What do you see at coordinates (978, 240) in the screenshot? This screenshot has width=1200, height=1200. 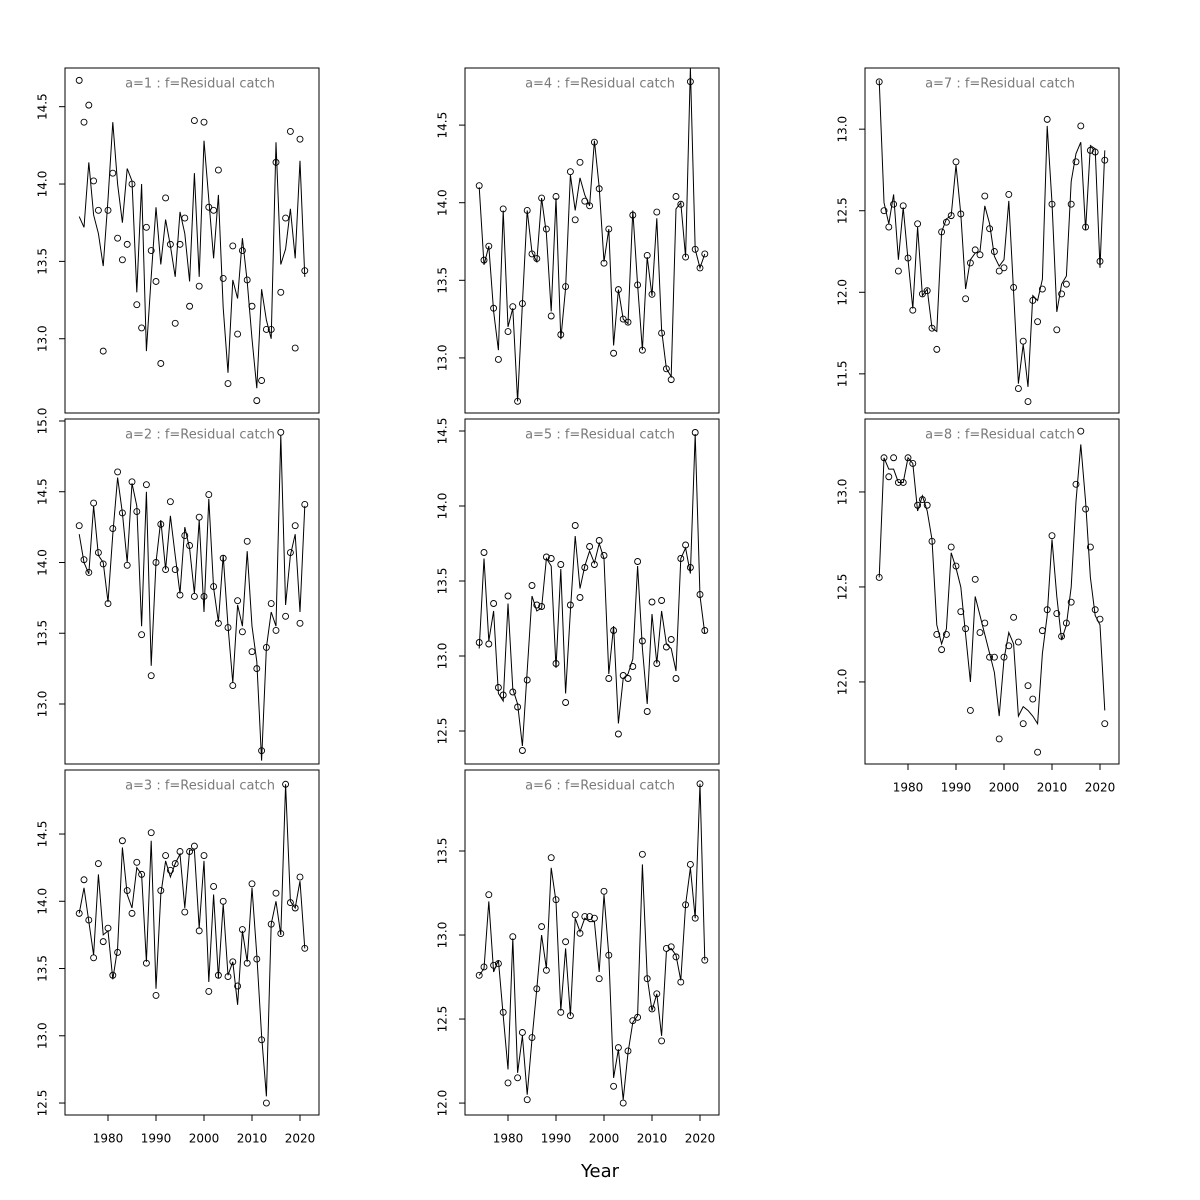 I see `panel: a=7 : f=Residual catch 11.5 12.0 12.5 13.0` at bounding box center [978, 240].